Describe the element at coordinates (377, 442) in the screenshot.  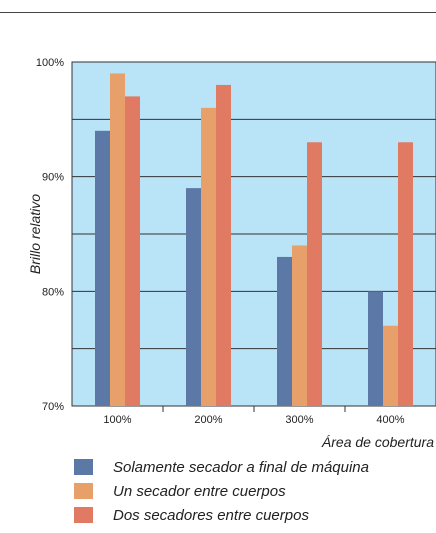
I see `x-axis-title: Área de cobertura` at that location.